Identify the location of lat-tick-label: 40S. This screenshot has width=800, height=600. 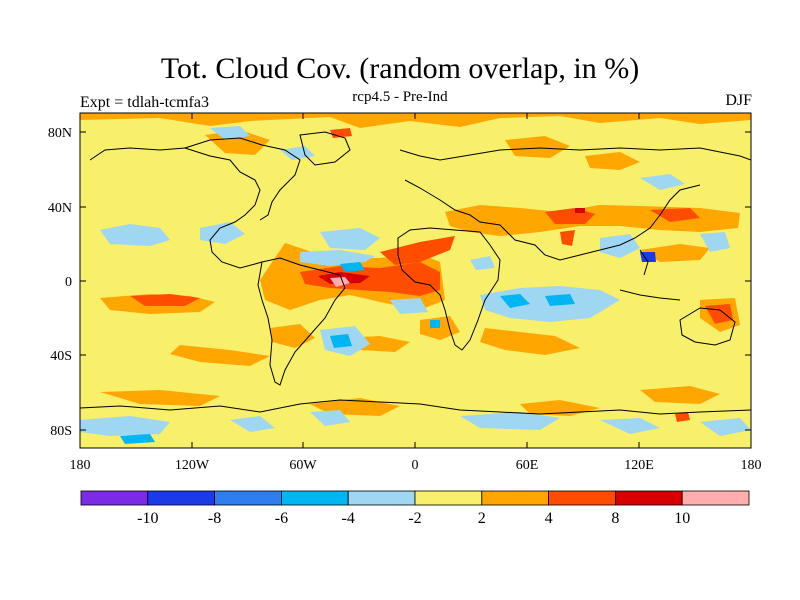
(61, 356).